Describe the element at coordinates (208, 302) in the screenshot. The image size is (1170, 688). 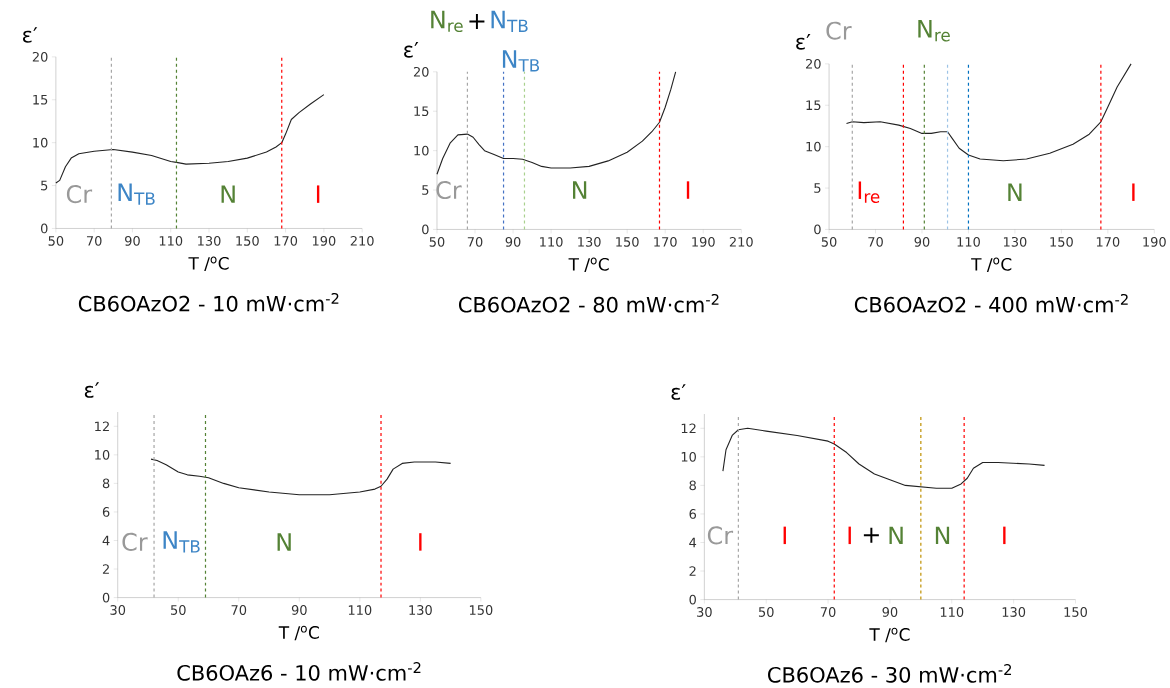
I see `text: CB6OAzO2 - 10 mW·cm$^{-2}$` at that location.